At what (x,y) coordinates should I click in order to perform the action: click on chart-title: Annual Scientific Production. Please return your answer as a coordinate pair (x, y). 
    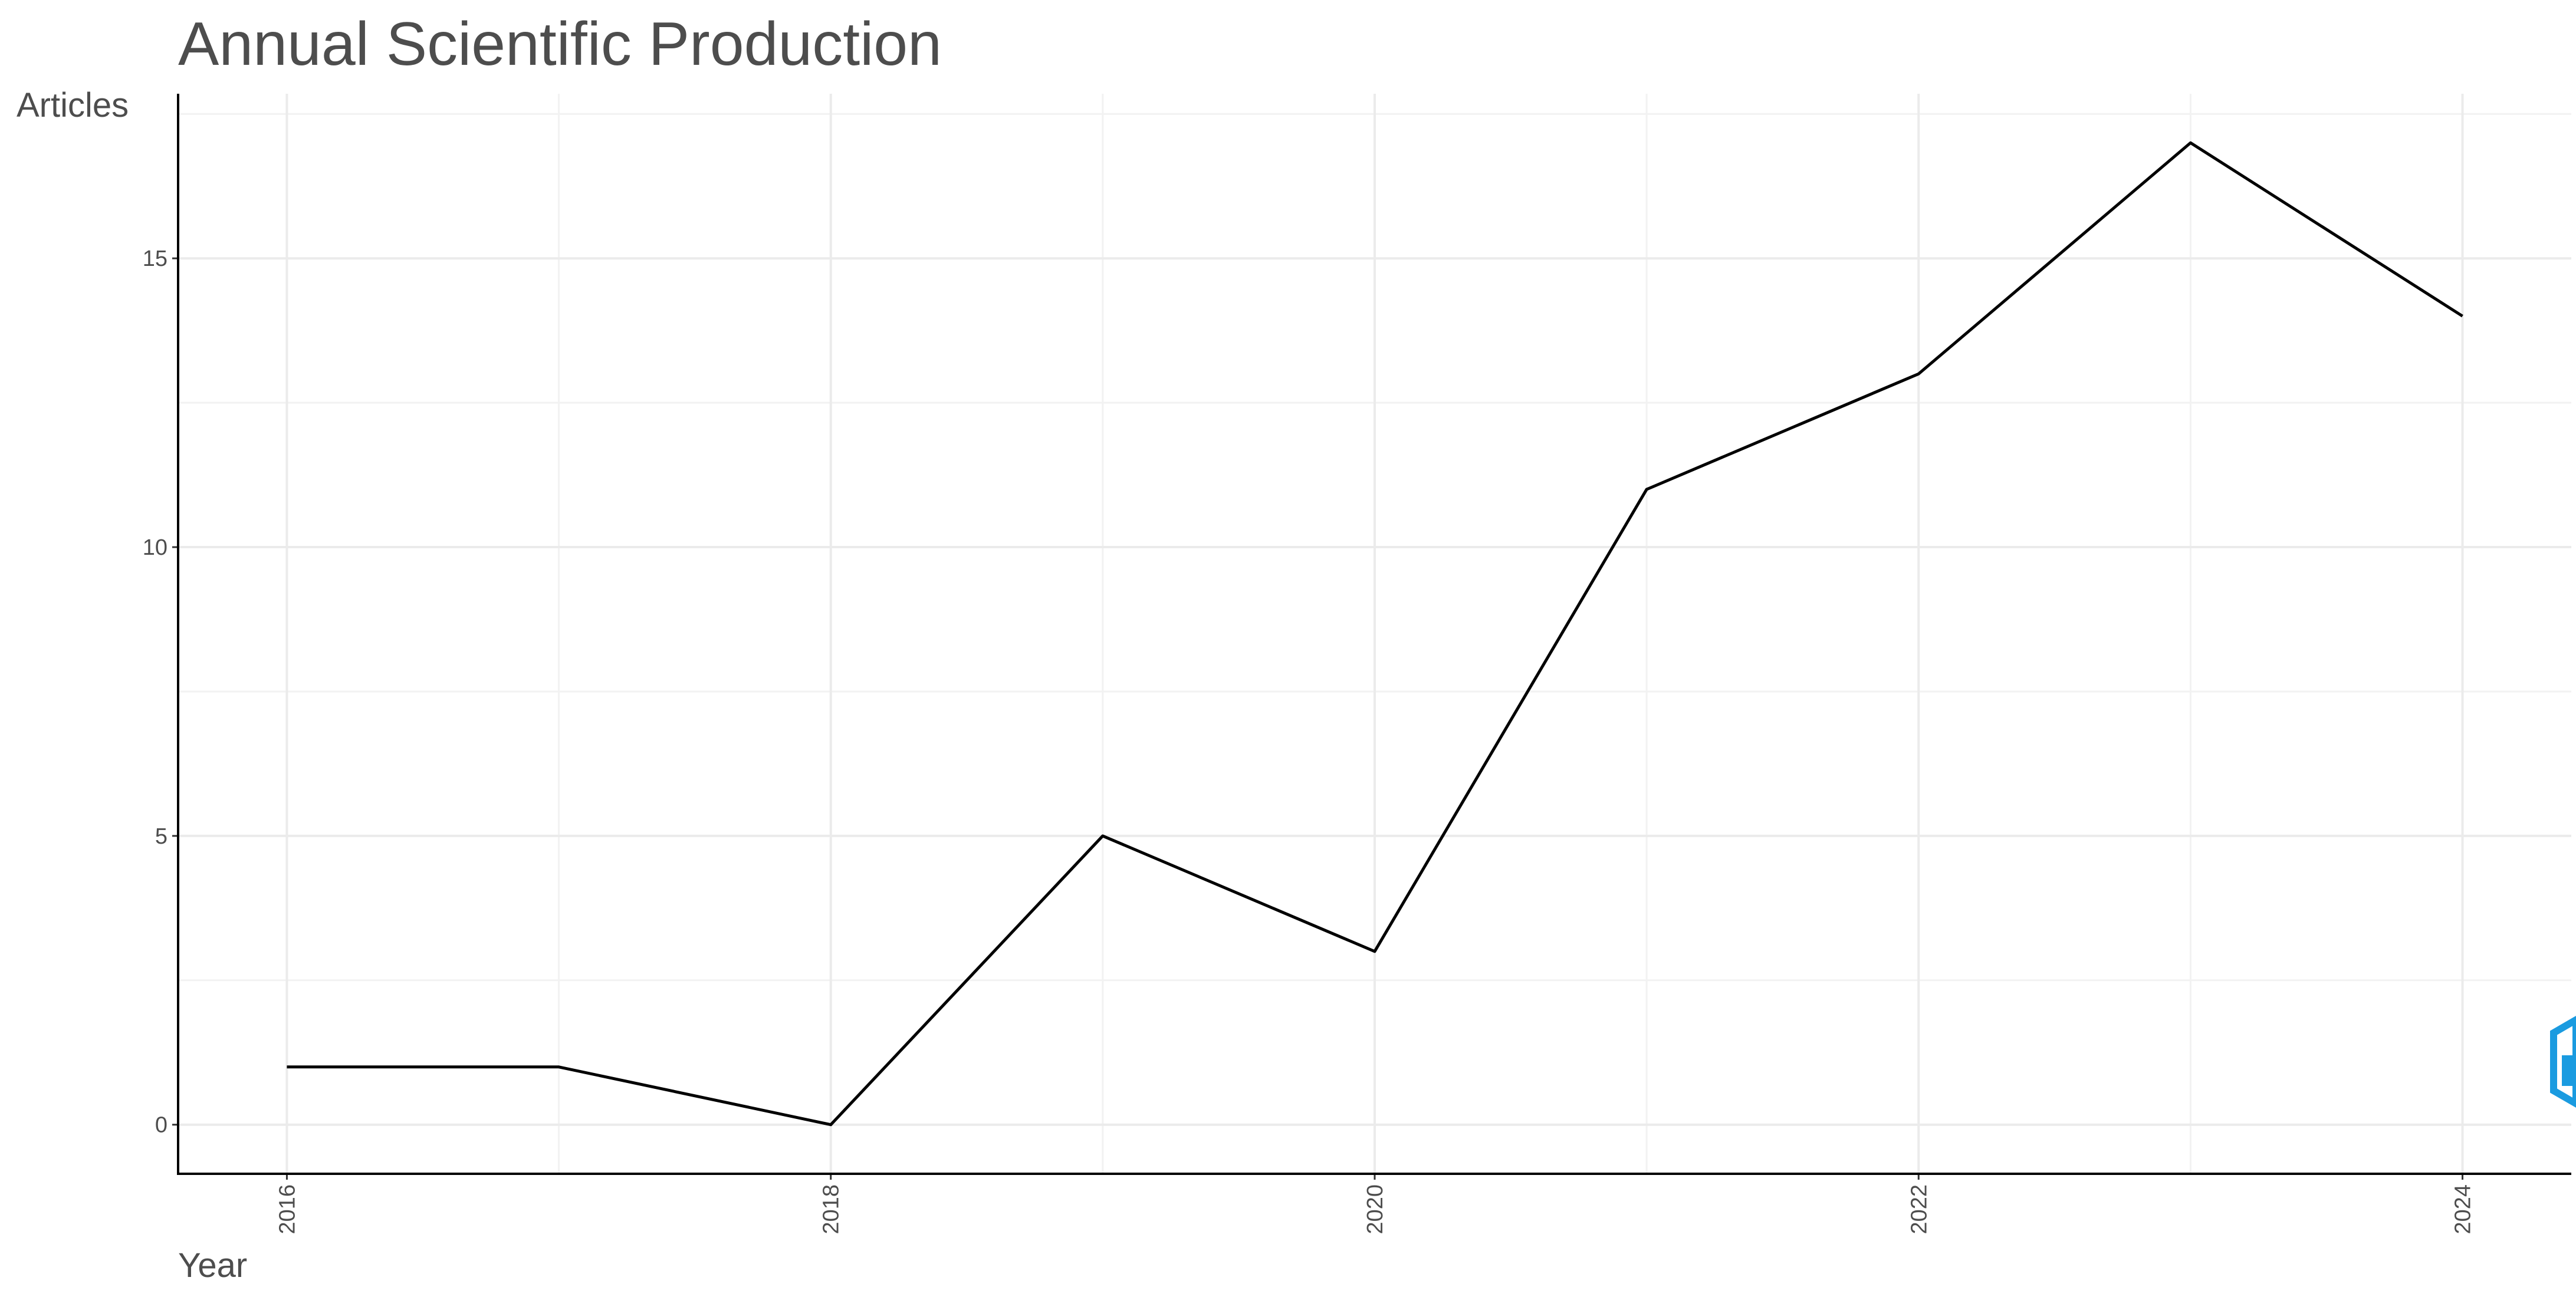
    Looking at the image, I should click on (560, 44).